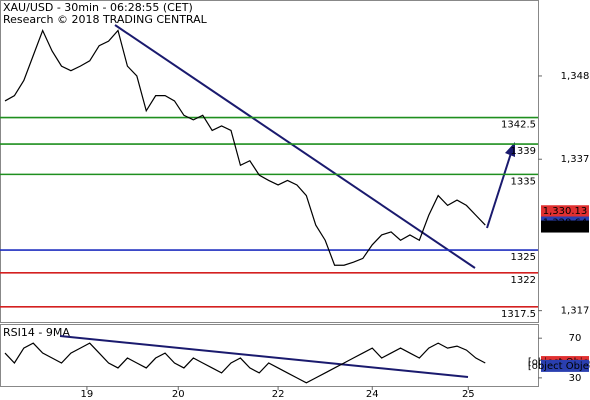 The height and width of the screenshot is (400, 590). What do you see at coordinates (278, 394) in the screenshot?
I see `x-tick-label: 22` at bounding box center [278, 394].